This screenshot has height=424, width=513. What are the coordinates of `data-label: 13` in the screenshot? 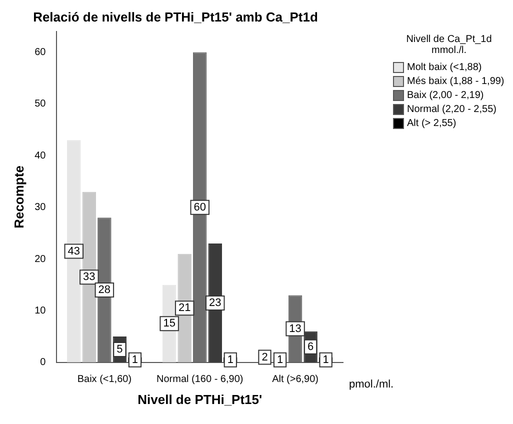 It's located at (295, 328).